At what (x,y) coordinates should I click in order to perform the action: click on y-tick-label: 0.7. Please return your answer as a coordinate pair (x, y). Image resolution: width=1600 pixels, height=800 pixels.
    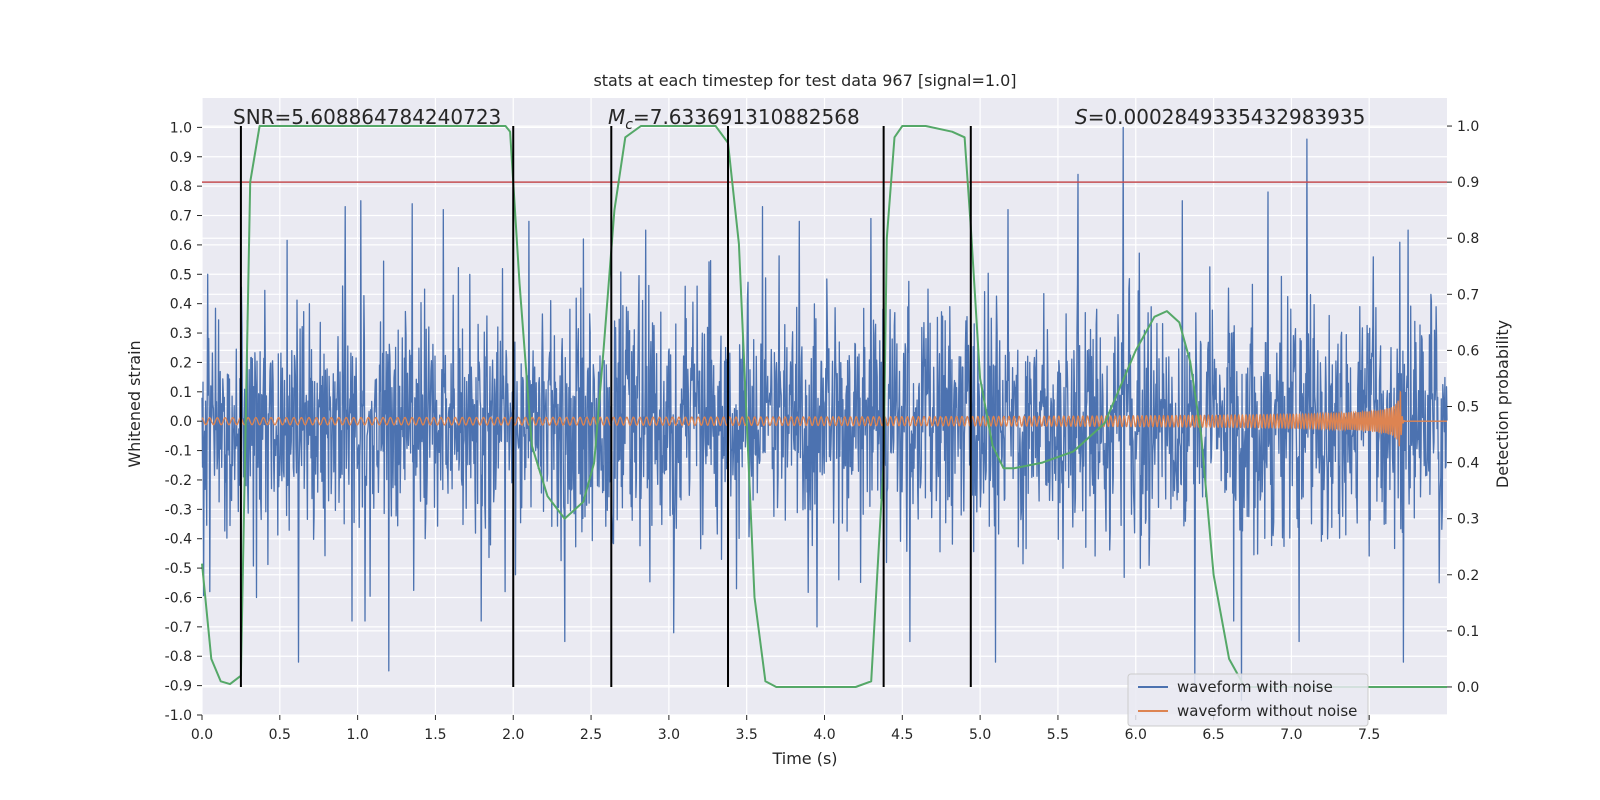
    Looking at the image, I should click on (181, 217).